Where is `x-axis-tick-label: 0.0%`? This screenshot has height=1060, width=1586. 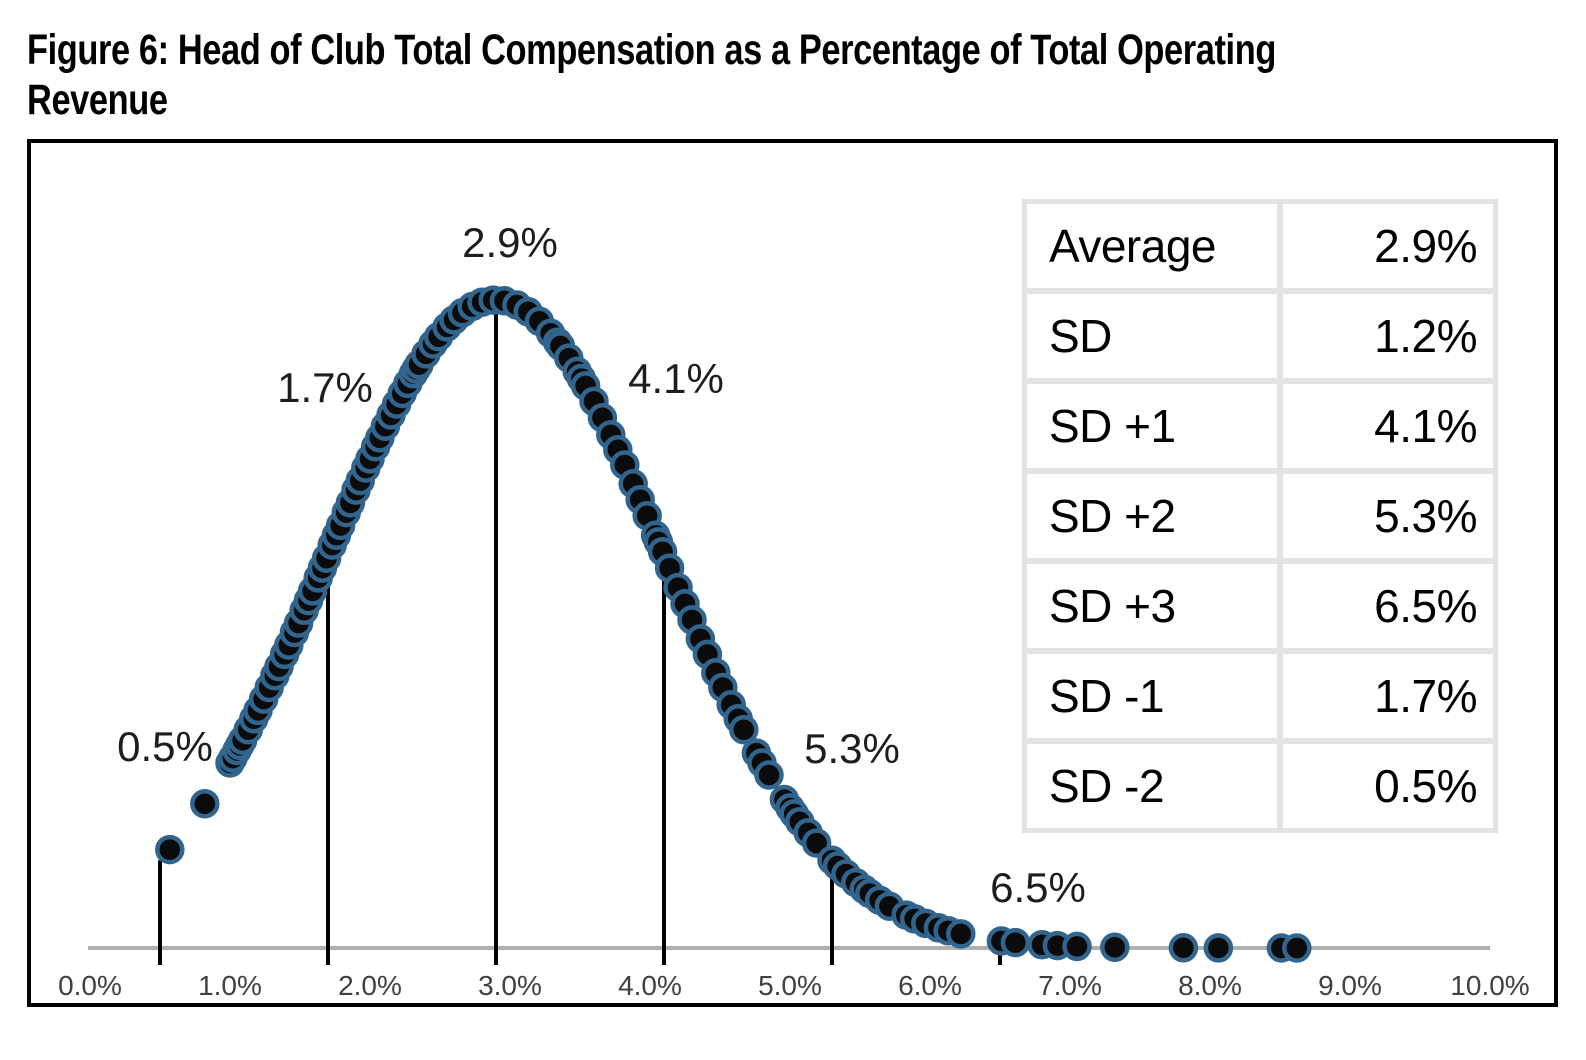
x-axis-tick-label: 0.0% is located at coordinates (90, 985).